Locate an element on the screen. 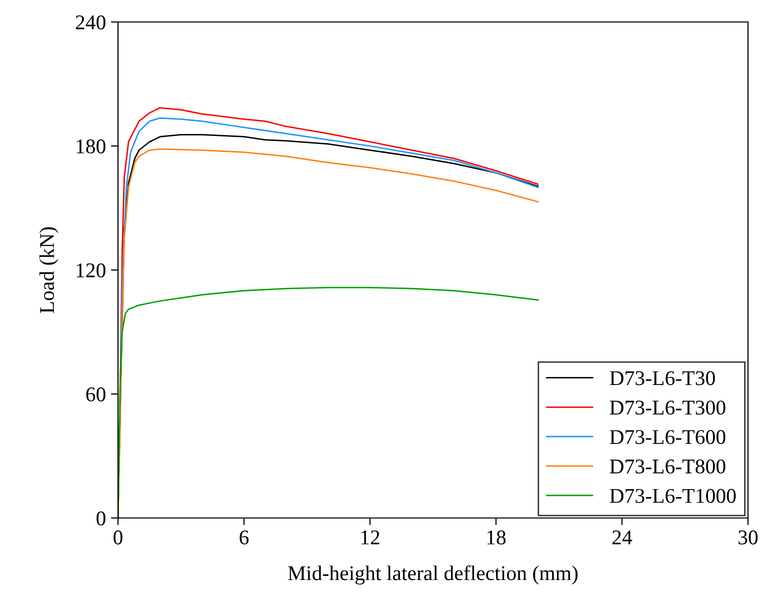 This screenshot has height=603, width=764. legend-label: D73-L6-T600 is located at coordinates (668, 437).